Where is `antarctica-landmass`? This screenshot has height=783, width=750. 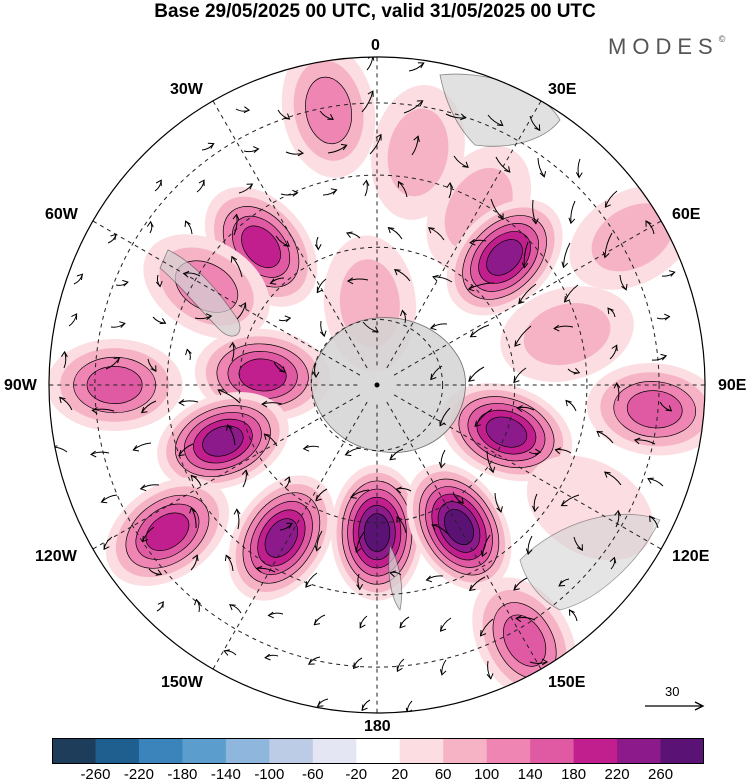 antarctica-landmass is located at coordinates (388, 385).